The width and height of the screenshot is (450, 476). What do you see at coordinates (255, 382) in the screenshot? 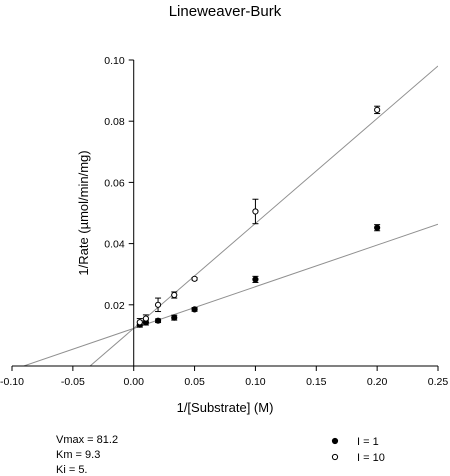
I see `x-tick-label: 0.10` at bounding box center [255, 382].